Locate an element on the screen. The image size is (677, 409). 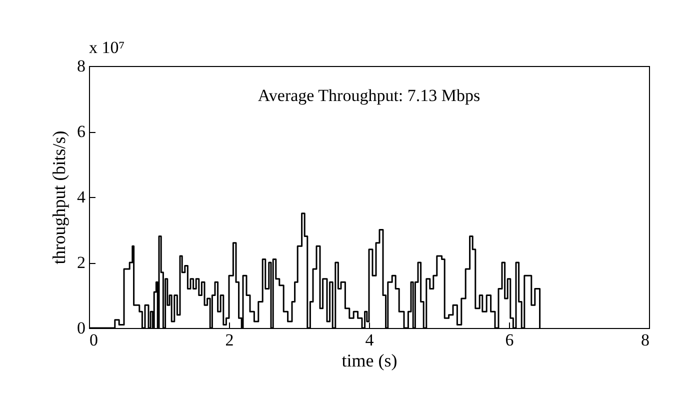
y-tick-label: 0 is located at coordinates (81, 328).